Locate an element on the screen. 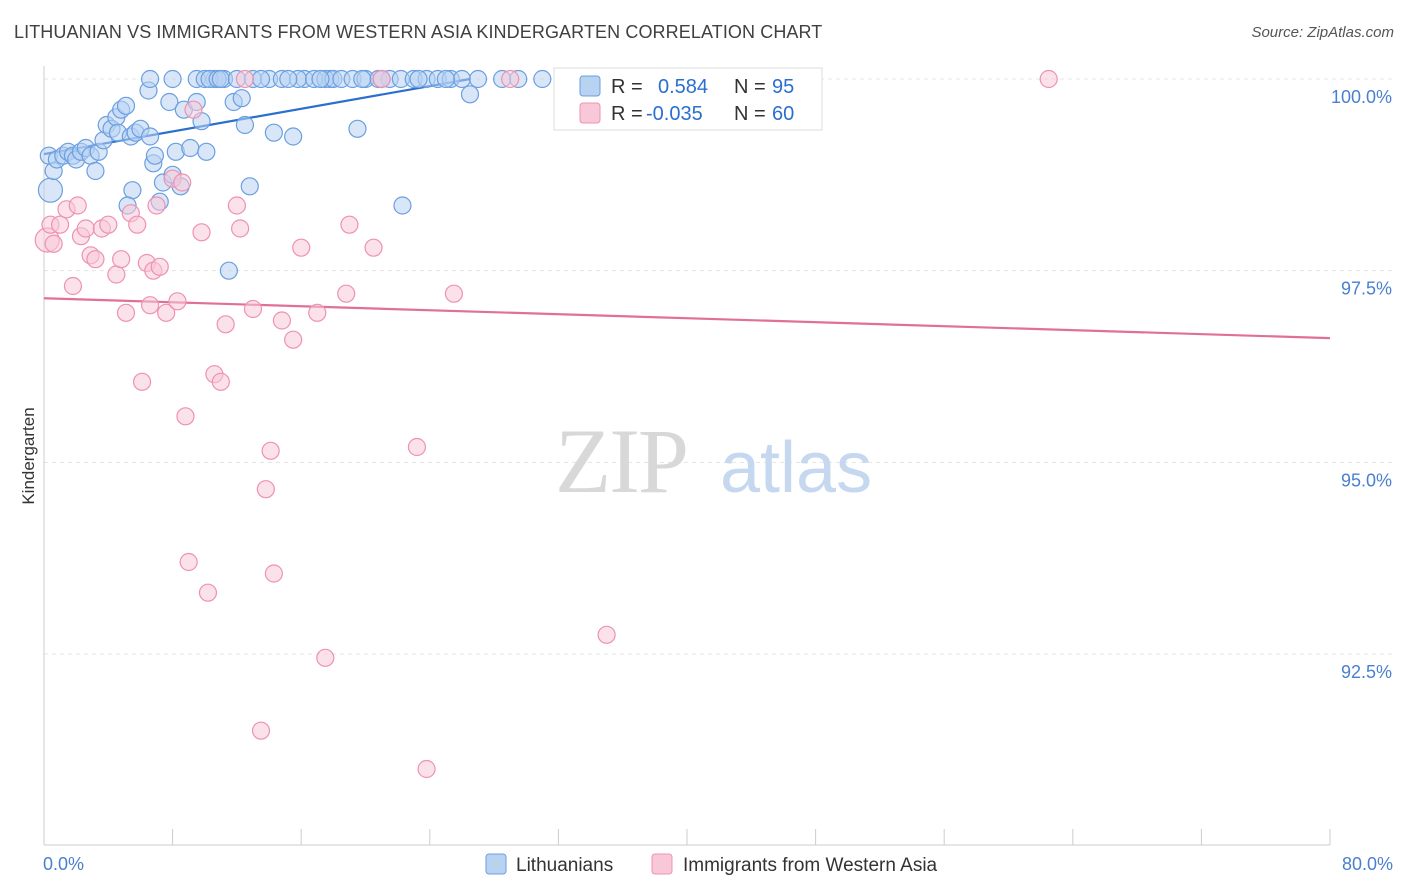  legend-swatch-western-asia is located at coordinates (662, 864).